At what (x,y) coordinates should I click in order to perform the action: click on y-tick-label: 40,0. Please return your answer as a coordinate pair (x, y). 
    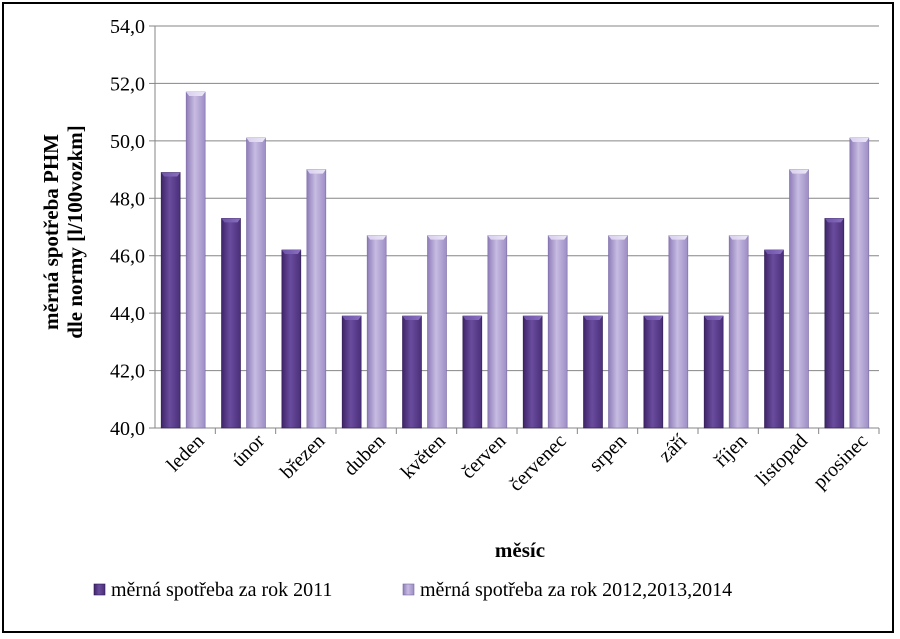
    Looking at the image, I should click on (127, 429).